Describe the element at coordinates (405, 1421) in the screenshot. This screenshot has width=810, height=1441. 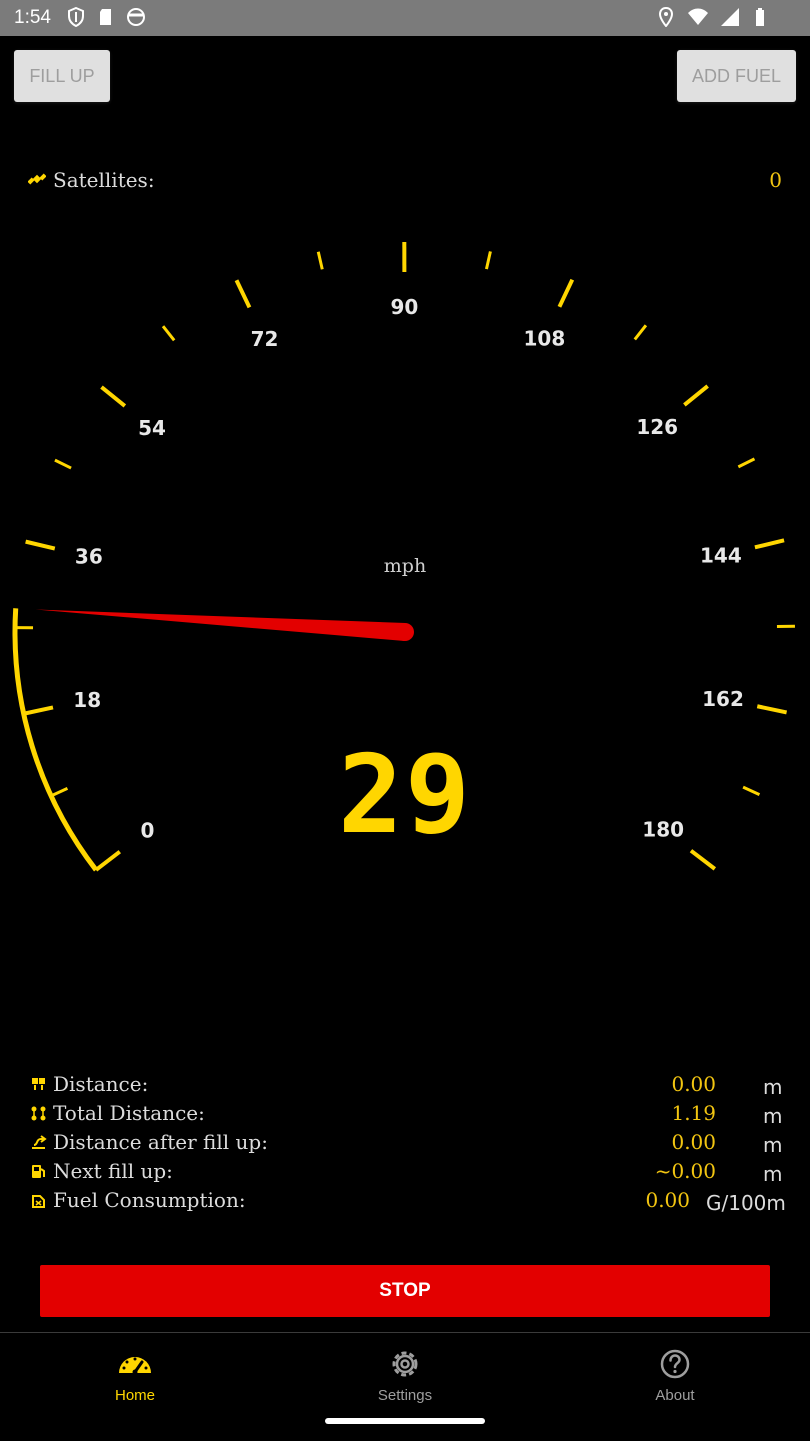
I see `home-indicator` at that location.